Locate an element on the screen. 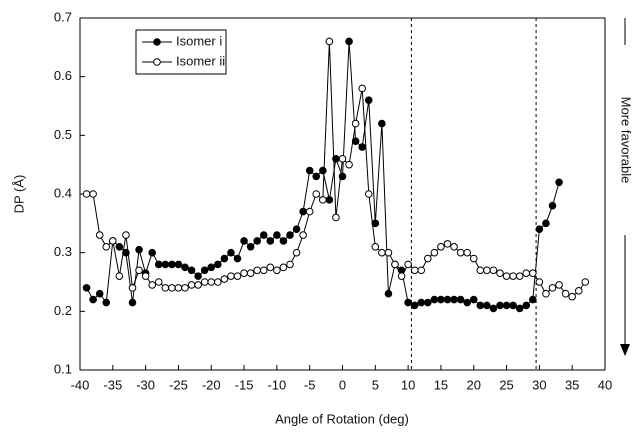 The image size is (638, 432). x-tick-label: -25 is located at coordinates (178, 384).